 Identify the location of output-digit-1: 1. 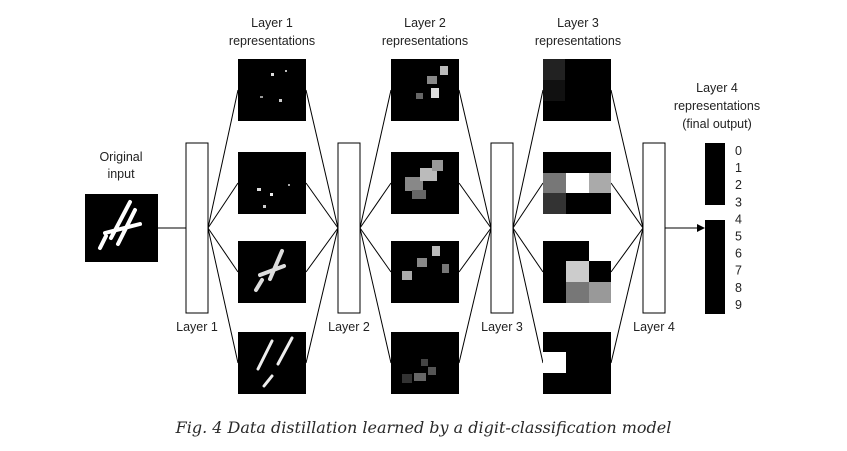
(738, 168).